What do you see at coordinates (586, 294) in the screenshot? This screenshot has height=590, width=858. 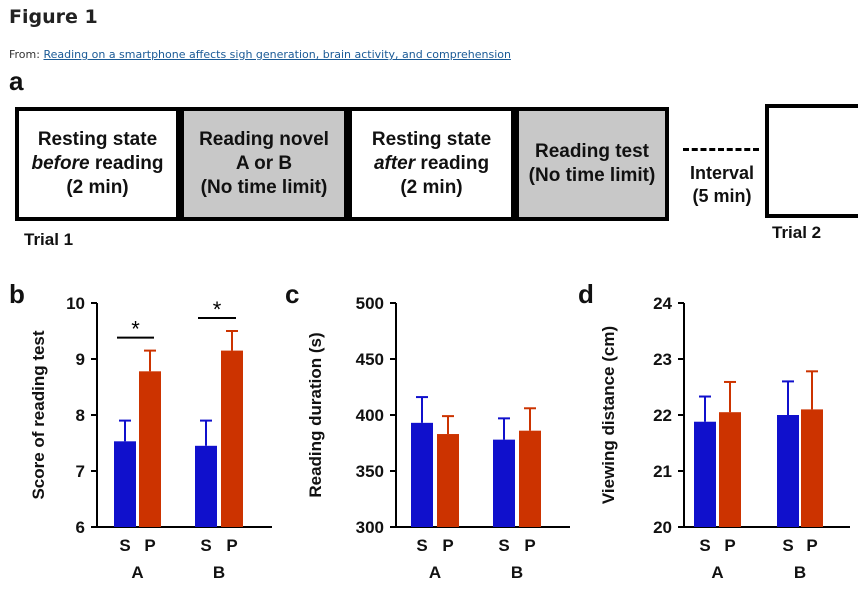 I see `panel-d-letter: d` at bounding box center [586, 294].